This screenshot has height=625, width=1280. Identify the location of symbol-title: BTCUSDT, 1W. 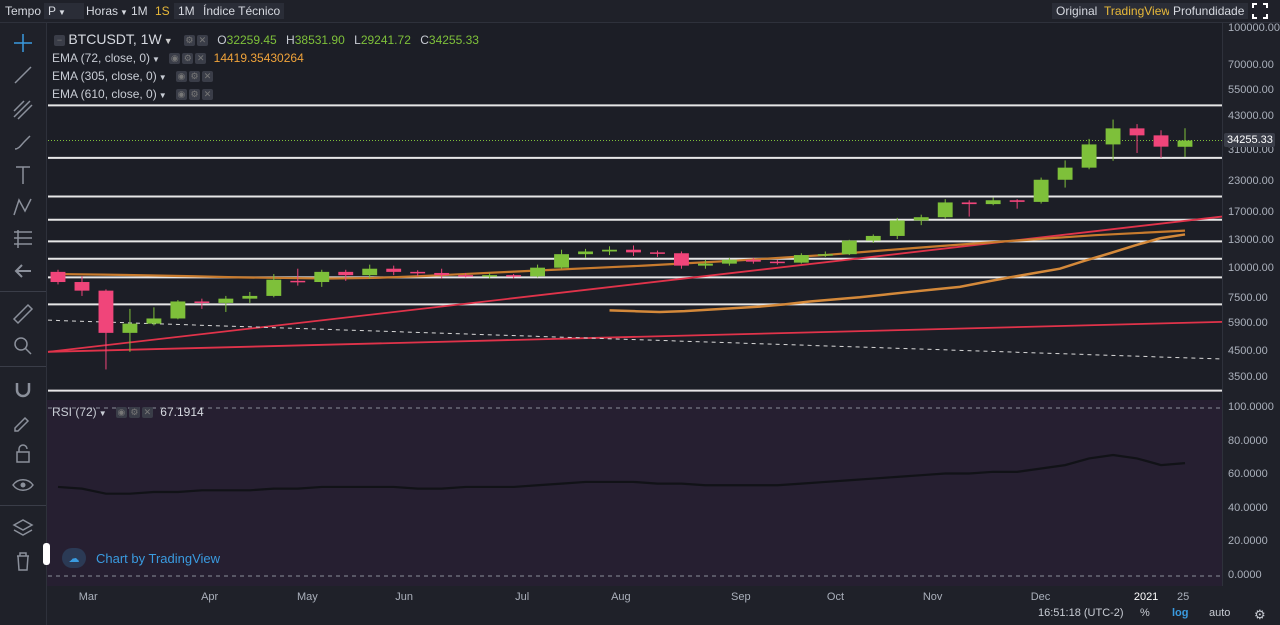
(115, 39).